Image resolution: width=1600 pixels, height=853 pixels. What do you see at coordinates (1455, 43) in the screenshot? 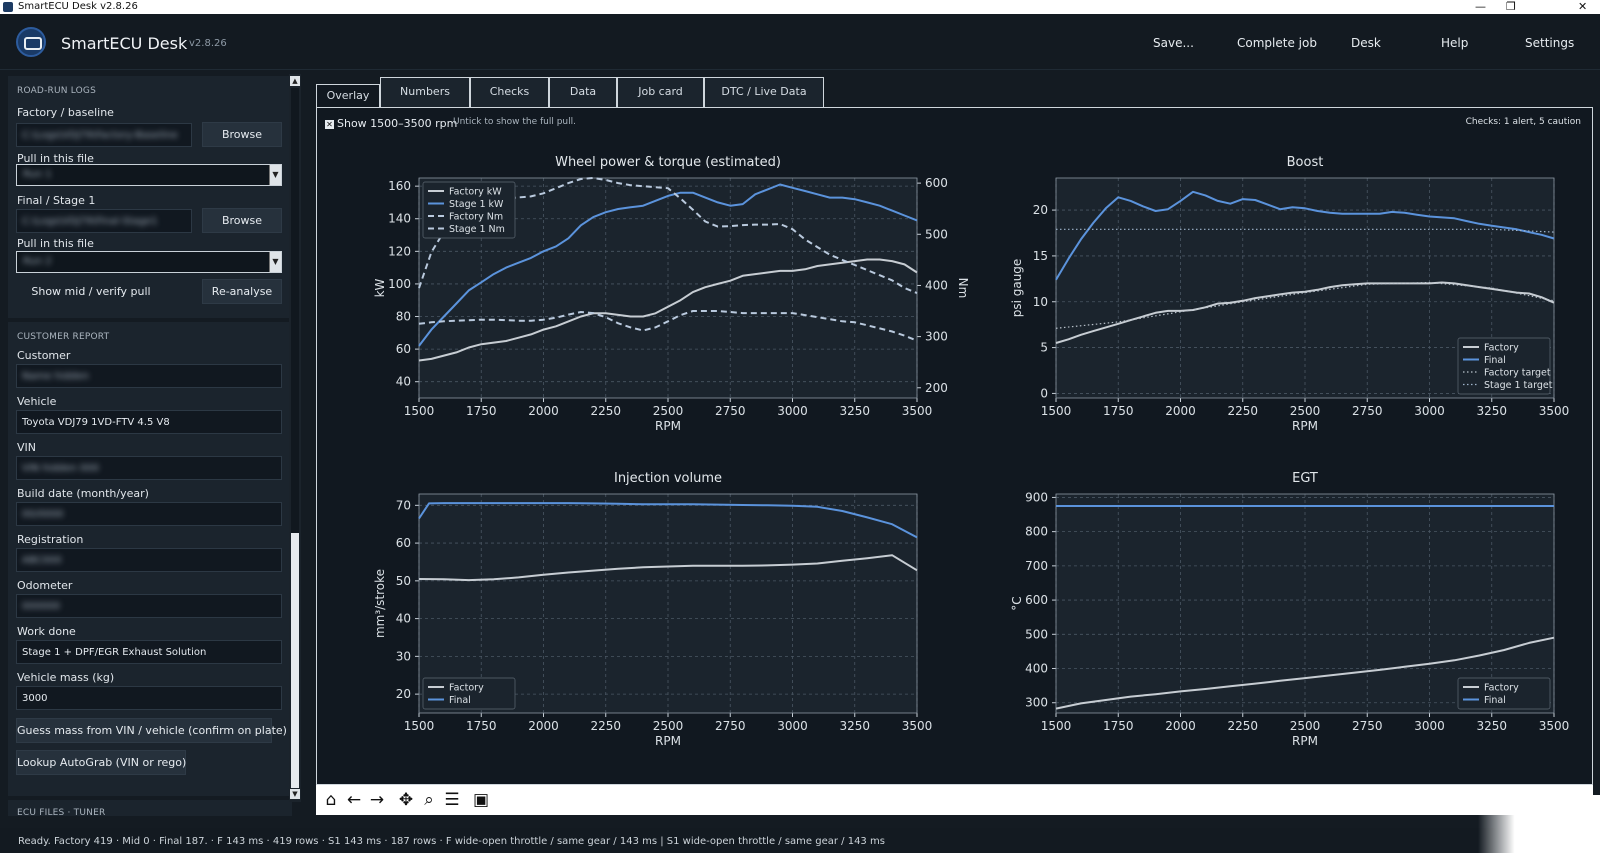
I see `menu-help: Help` at bounding box center [1455, 43].